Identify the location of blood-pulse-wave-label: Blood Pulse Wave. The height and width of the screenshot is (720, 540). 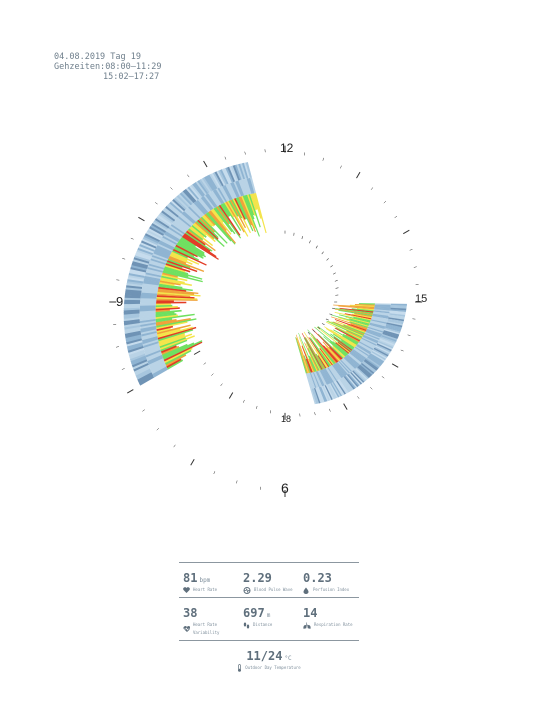
(273, 589).